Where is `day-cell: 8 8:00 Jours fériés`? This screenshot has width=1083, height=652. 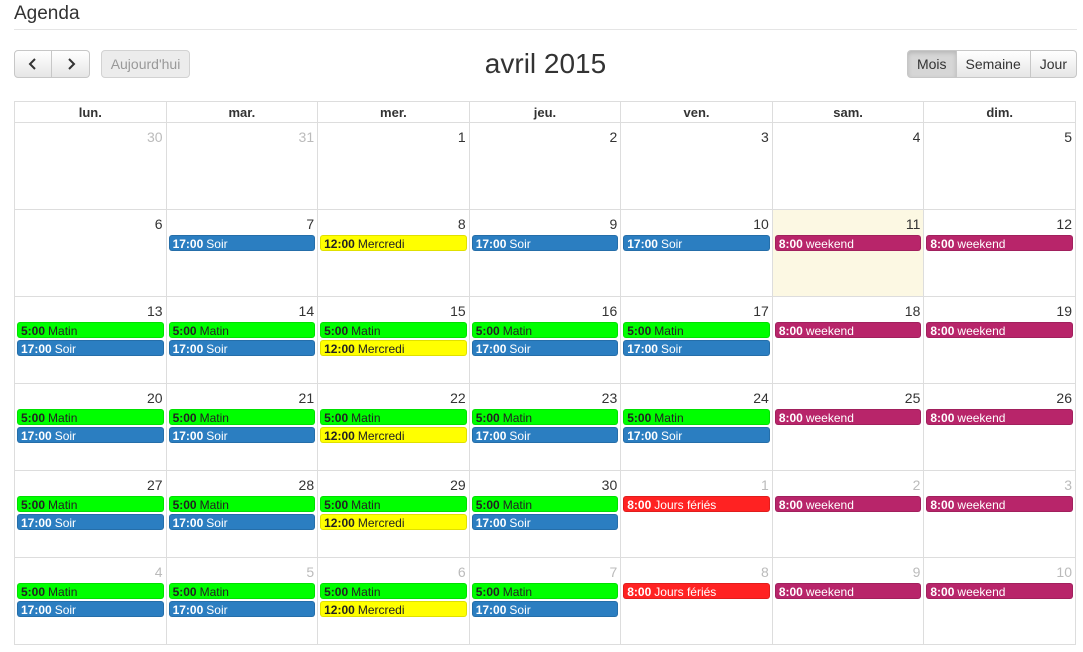
day-cell: 8 8:00 Jours fériés is located at coordinates (696, 601).